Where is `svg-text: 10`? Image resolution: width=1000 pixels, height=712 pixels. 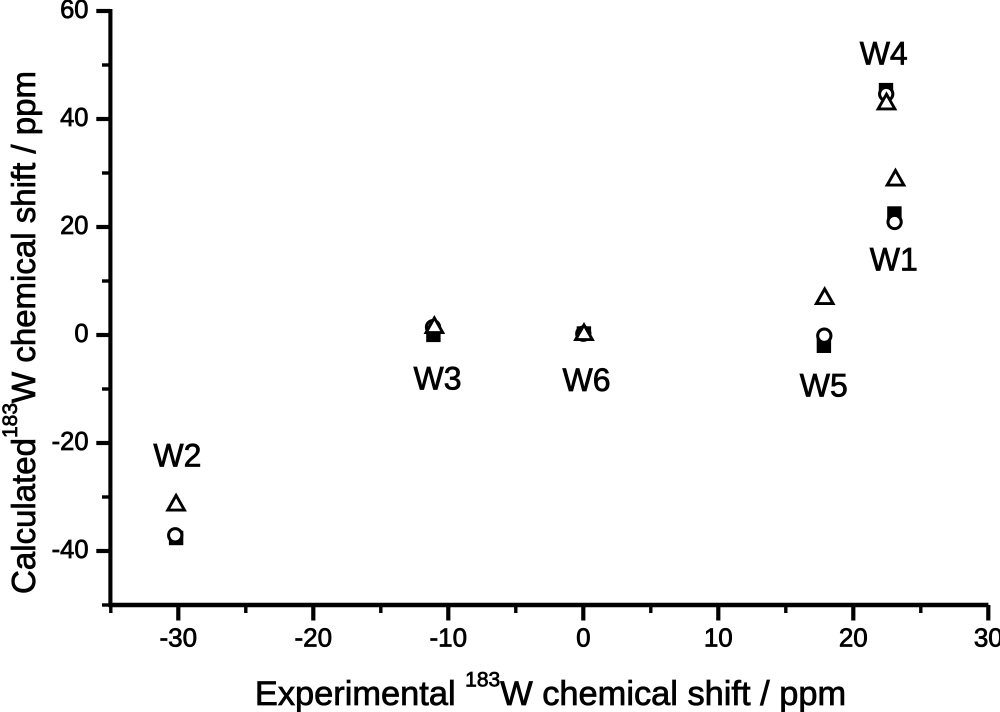 svg-text: 10 is located at coordinates (718, 638).